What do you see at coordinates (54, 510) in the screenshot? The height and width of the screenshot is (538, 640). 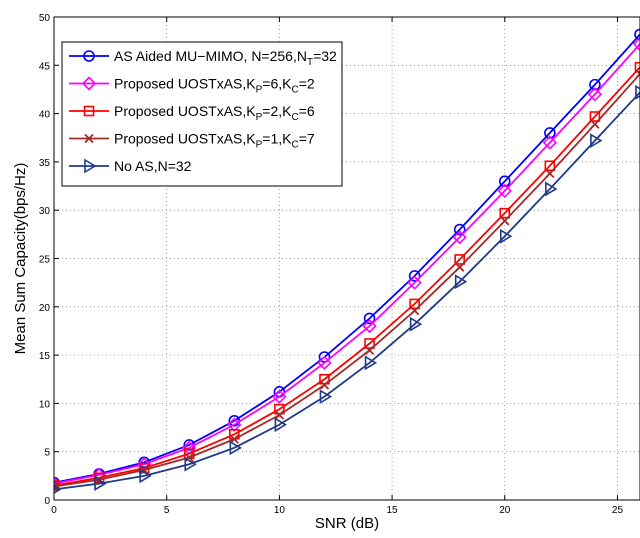 I see `x-tick-label: 0` at bounding box center [54, 510].